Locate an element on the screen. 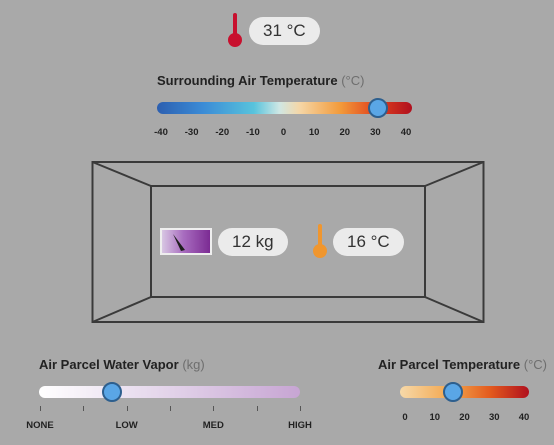  water-vapor-track is located at coordinates (169, 392).